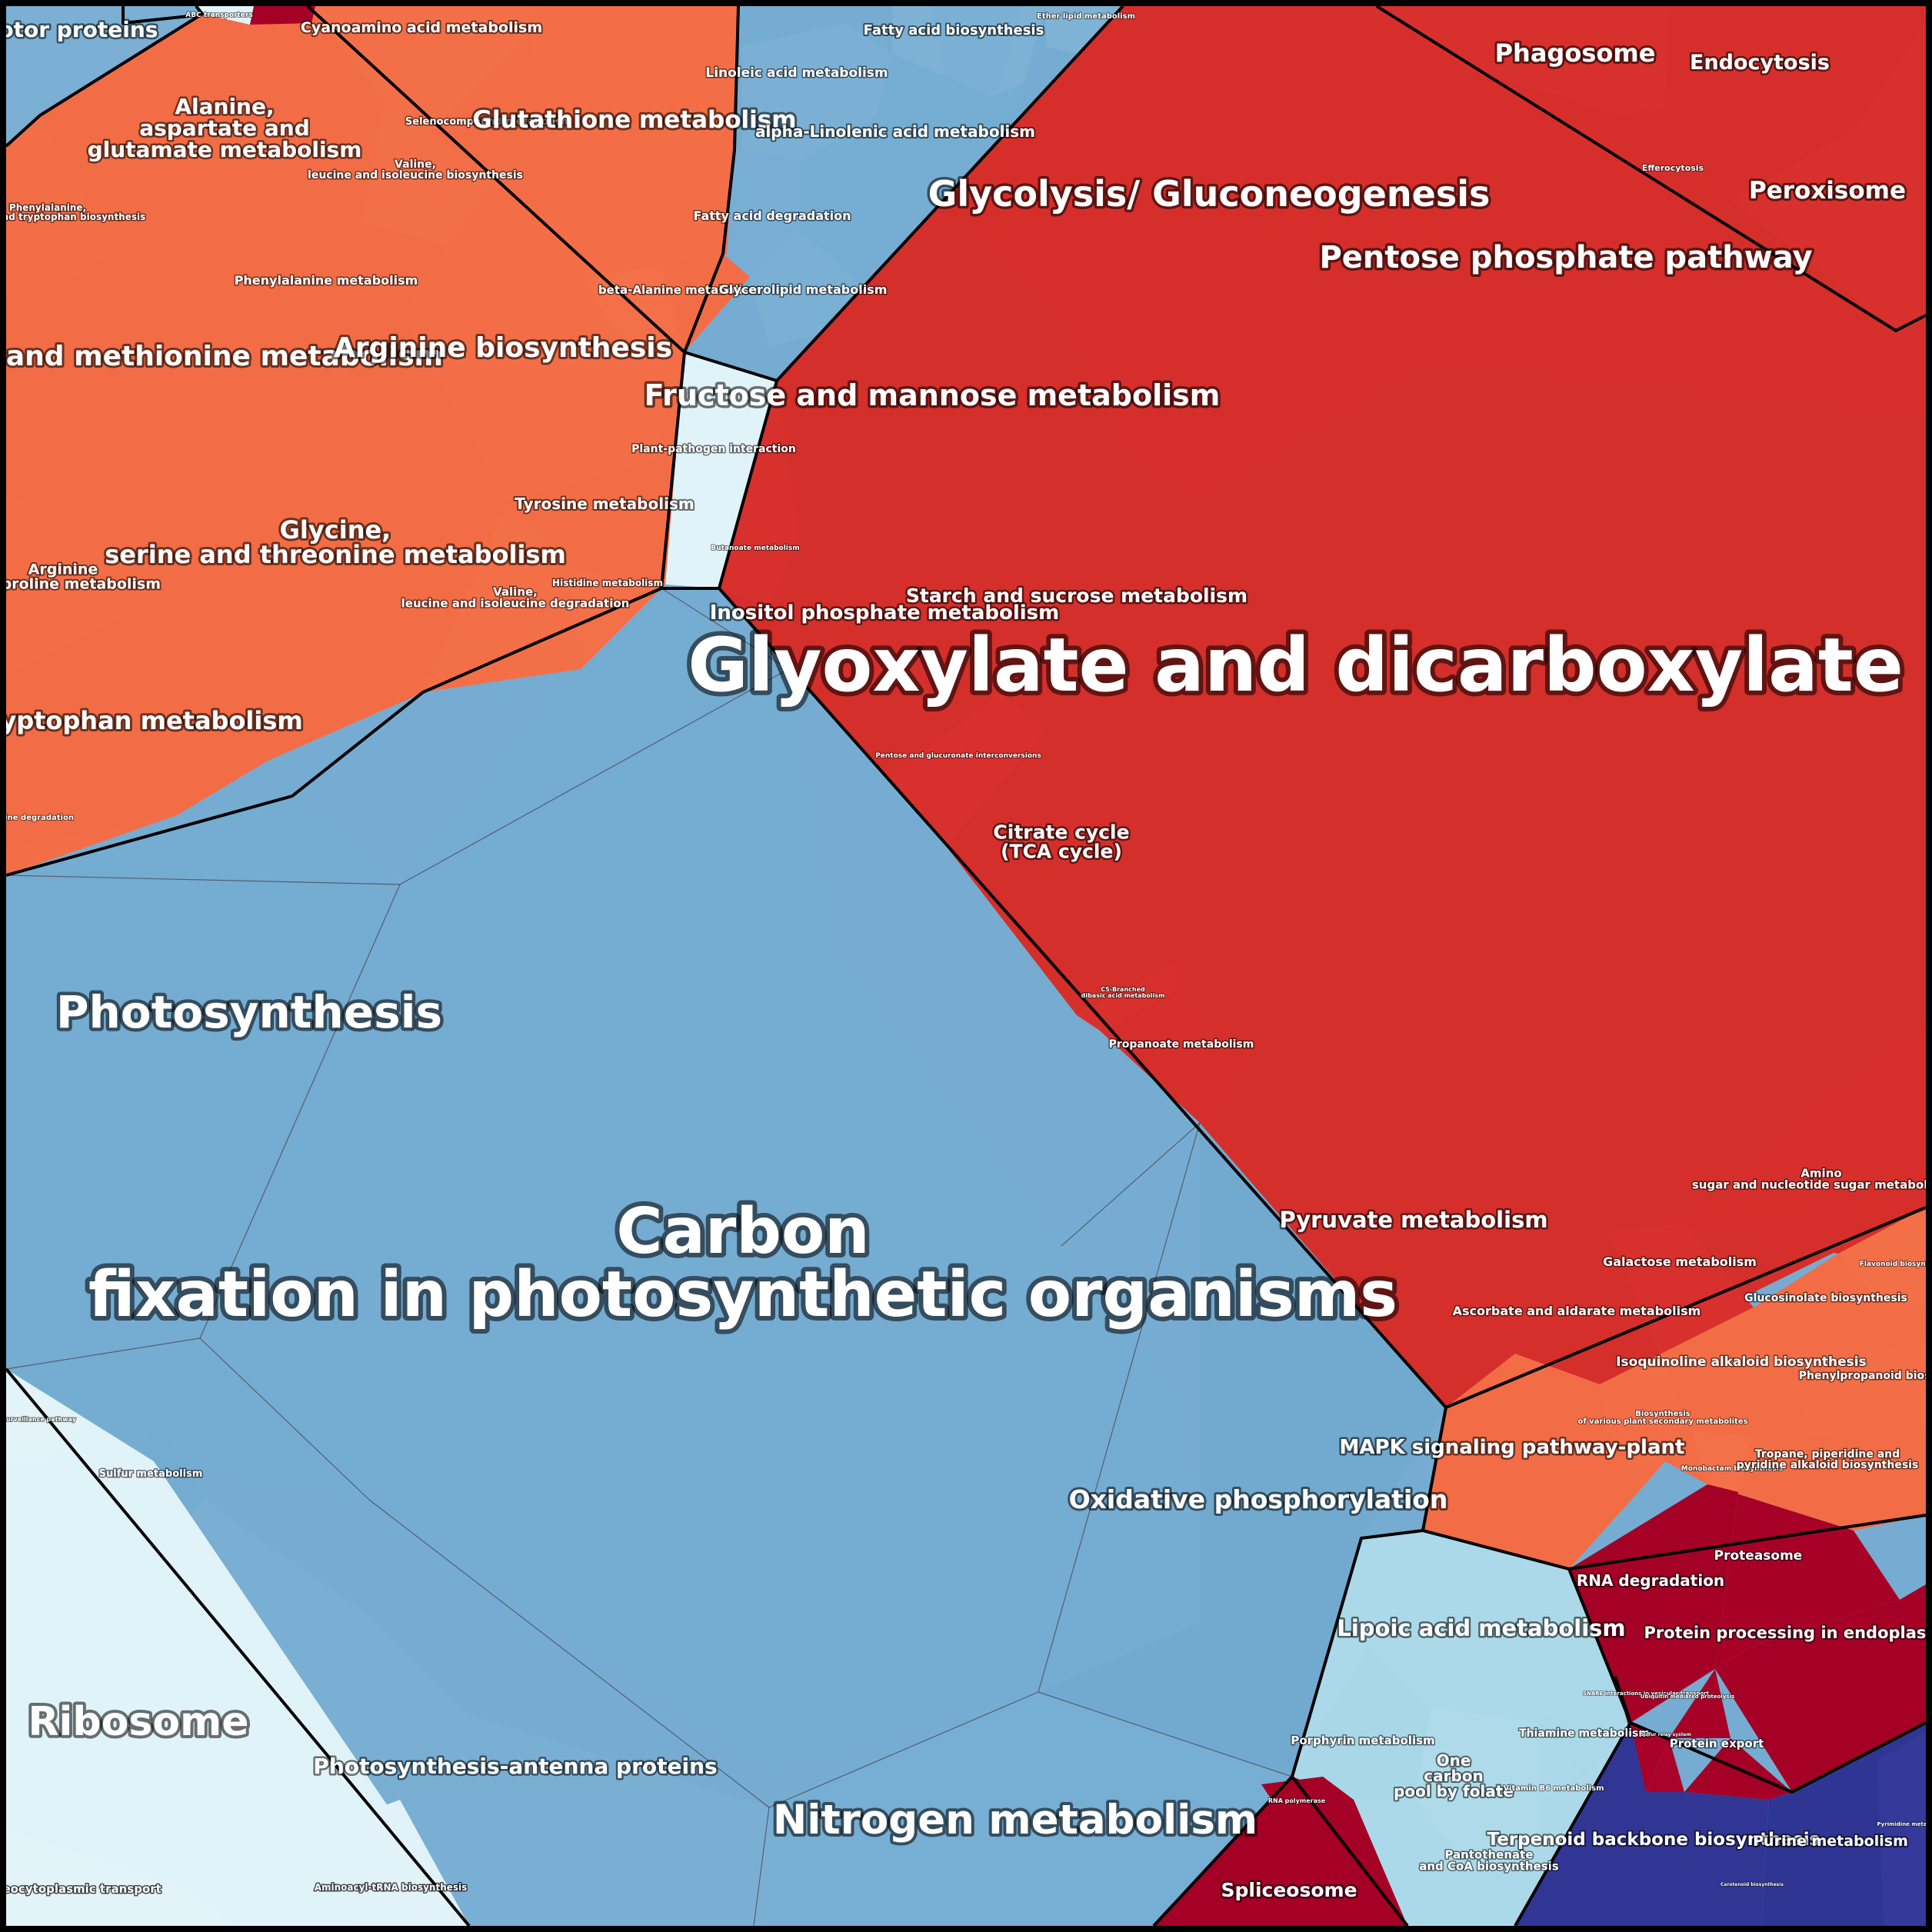  I want to click on cell-aminoacyl, so click(403, 1863).